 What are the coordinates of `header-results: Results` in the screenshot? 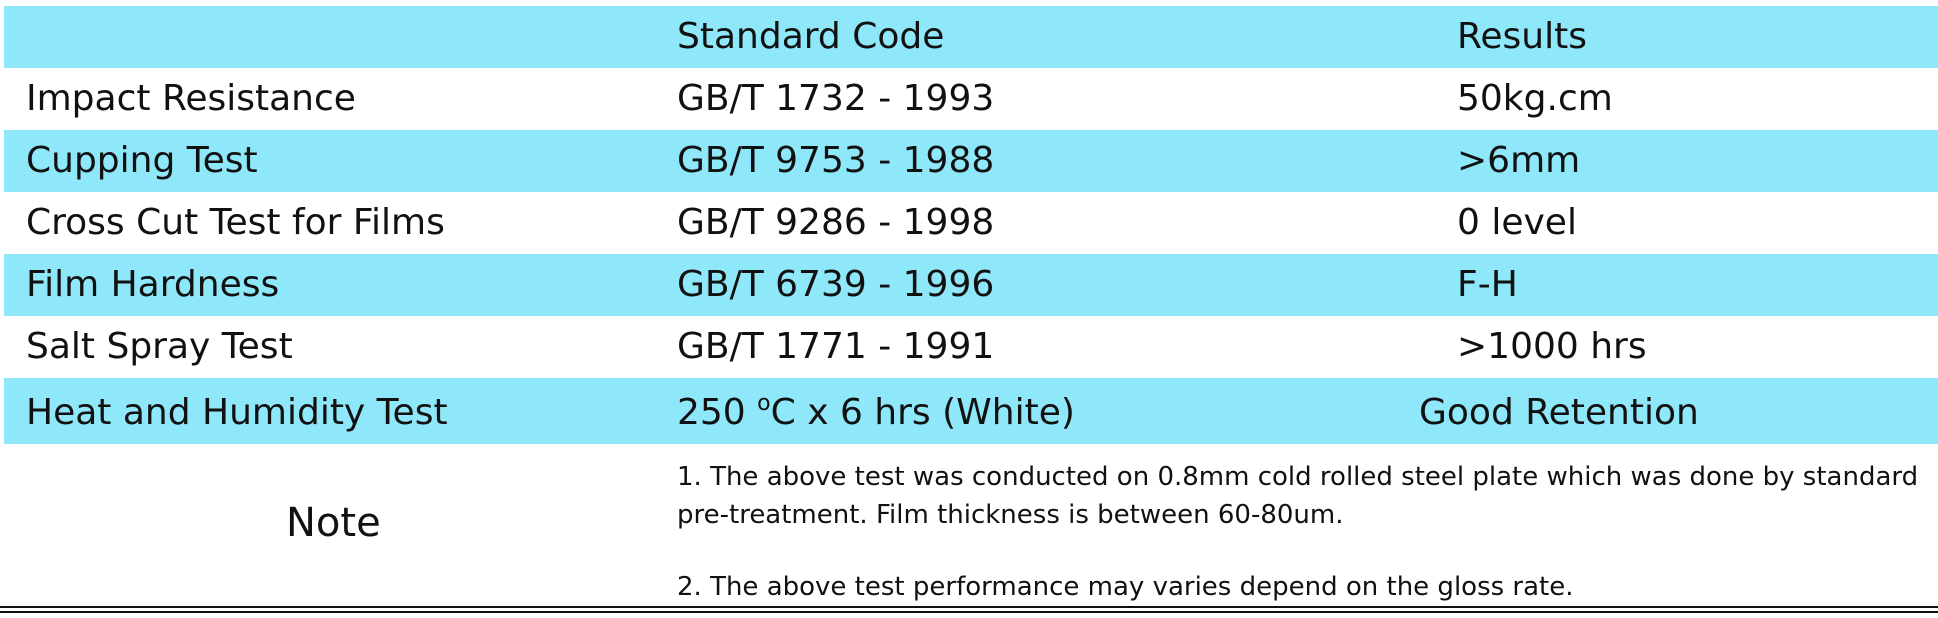 It's located at (1522, 36).